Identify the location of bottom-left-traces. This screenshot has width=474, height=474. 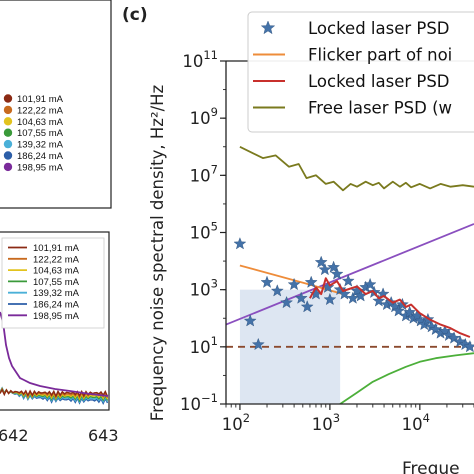
(54, 358).